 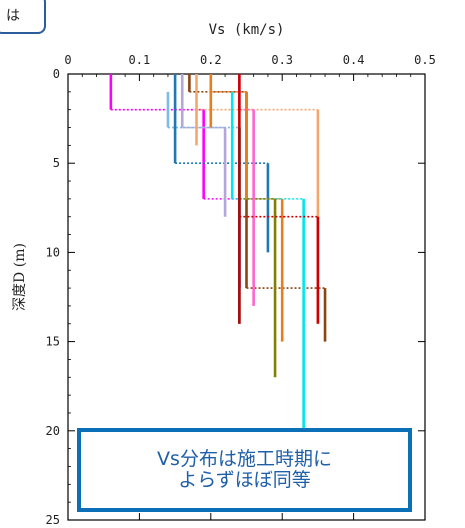 I want to click on callout-fragment: は, so click(x=23, y=17).